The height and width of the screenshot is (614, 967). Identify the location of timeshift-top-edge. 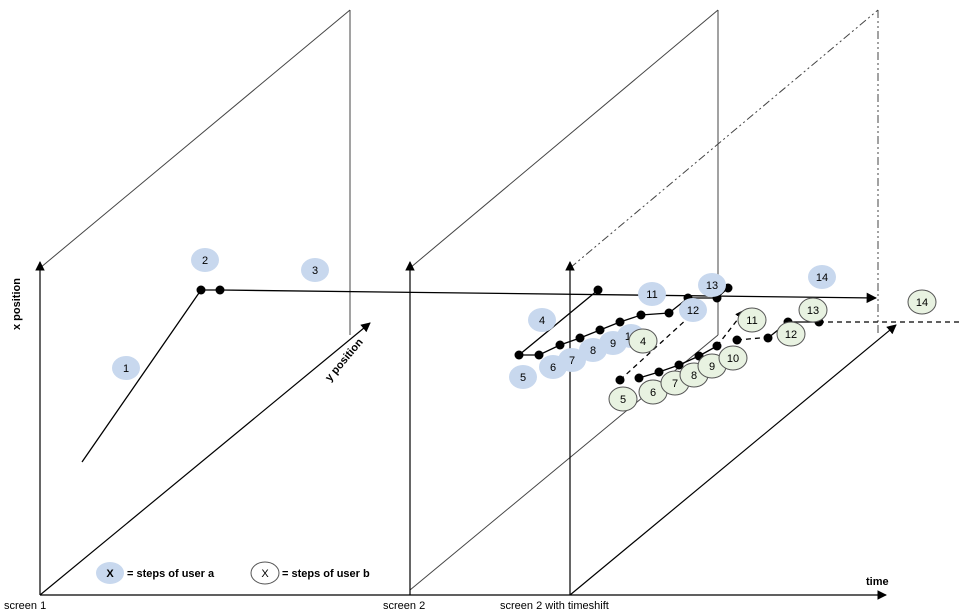
(724, 139).